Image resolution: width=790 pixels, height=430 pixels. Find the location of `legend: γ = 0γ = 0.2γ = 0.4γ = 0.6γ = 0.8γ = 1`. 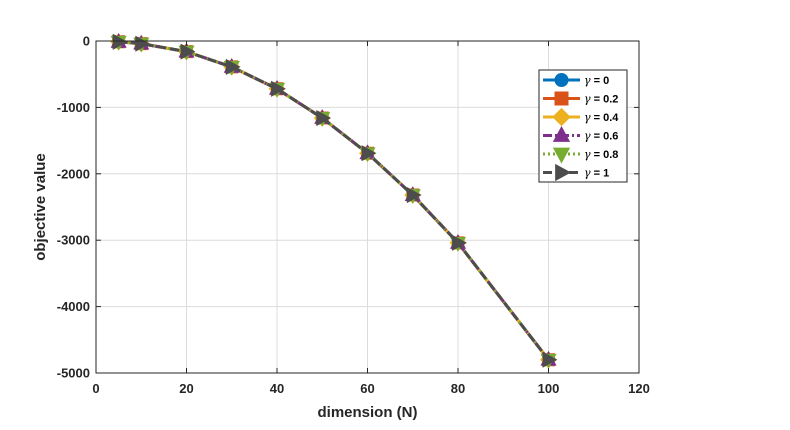

legend: γ = 0γ = 0.2γ = 0.4γ = 0.6γ = 0.8γ = 1 is located at coordinates (583, 126).